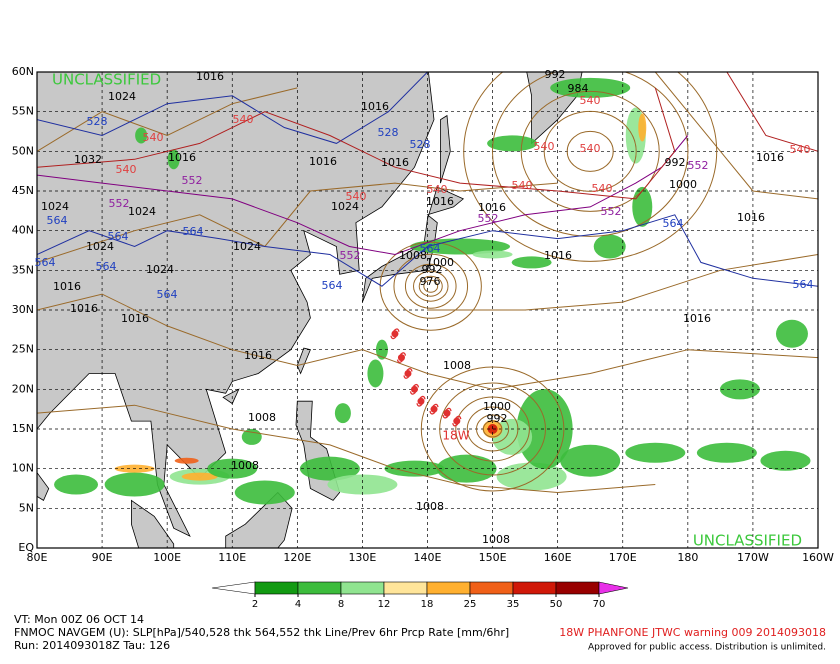 The height and width of the screenshot is (664, 840). What do you see at coordinates (427, 604) in the screenshot?
I see `colorbar-label: 18` at bounding box center [427, 604].